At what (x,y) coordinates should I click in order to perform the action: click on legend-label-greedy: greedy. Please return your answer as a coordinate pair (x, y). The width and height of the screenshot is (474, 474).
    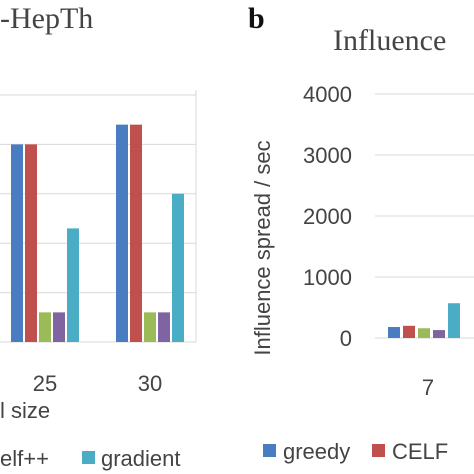
    Looking at the image, I should click on (316, 451).